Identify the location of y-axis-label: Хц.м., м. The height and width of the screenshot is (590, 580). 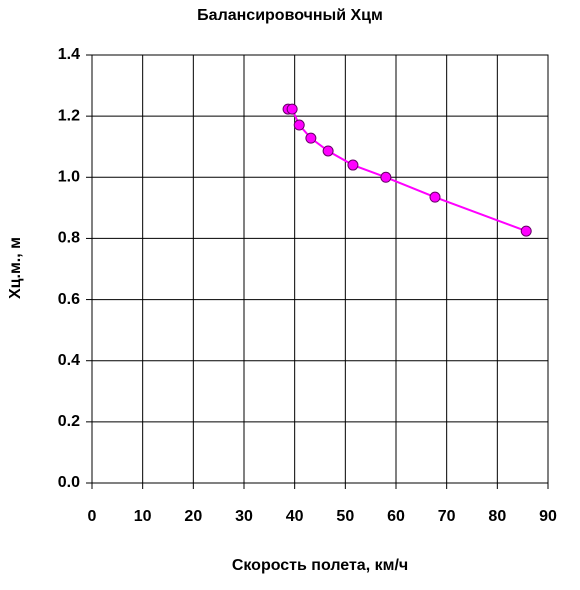
(15, 268).